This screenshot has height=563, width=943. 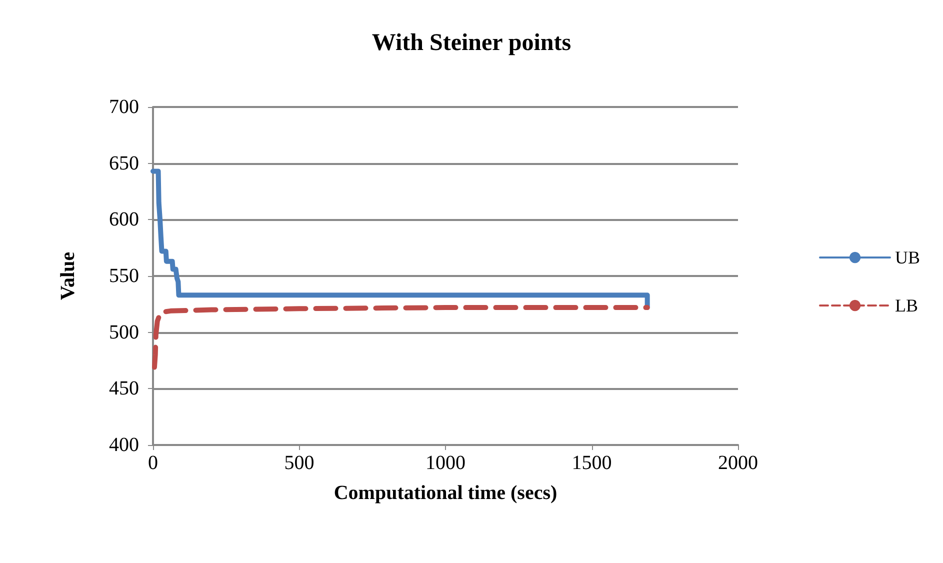 What do you see at coordinates (124, 219) in the screenshot?
I see `y-tick-label: 600` at bounding box center [124, 219].